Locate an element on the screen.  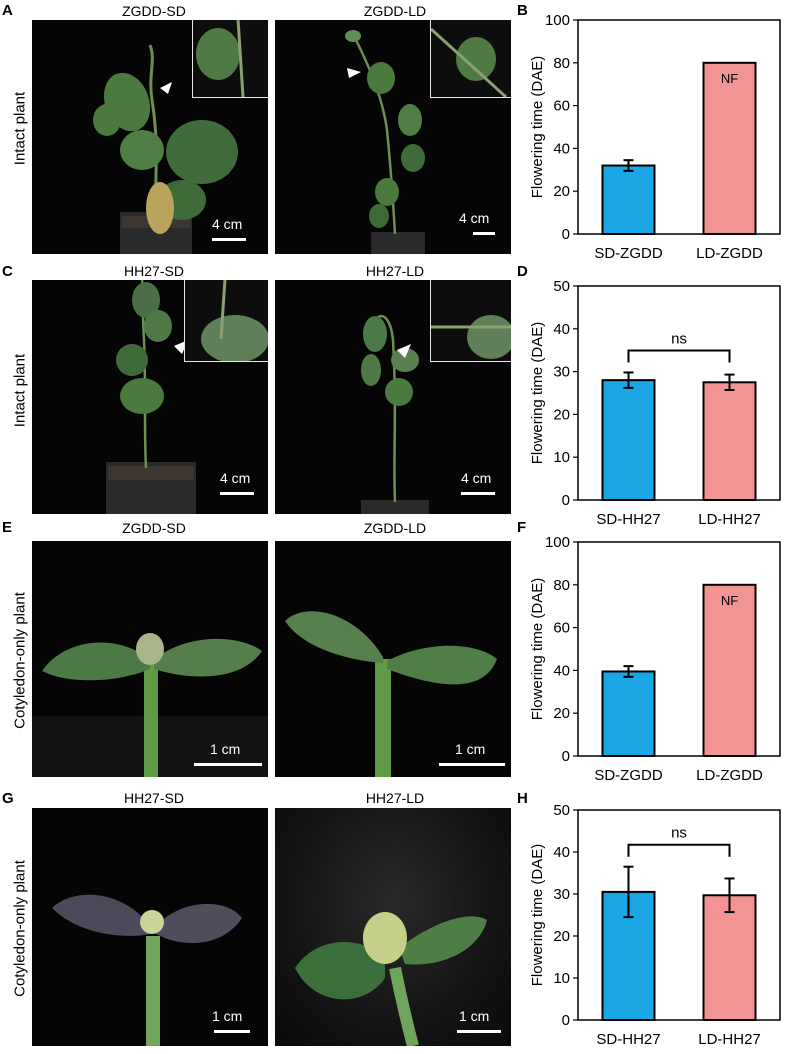
photo-zgdd-sd-cotyledon: 1 cm is located at coordinates (150, 659).